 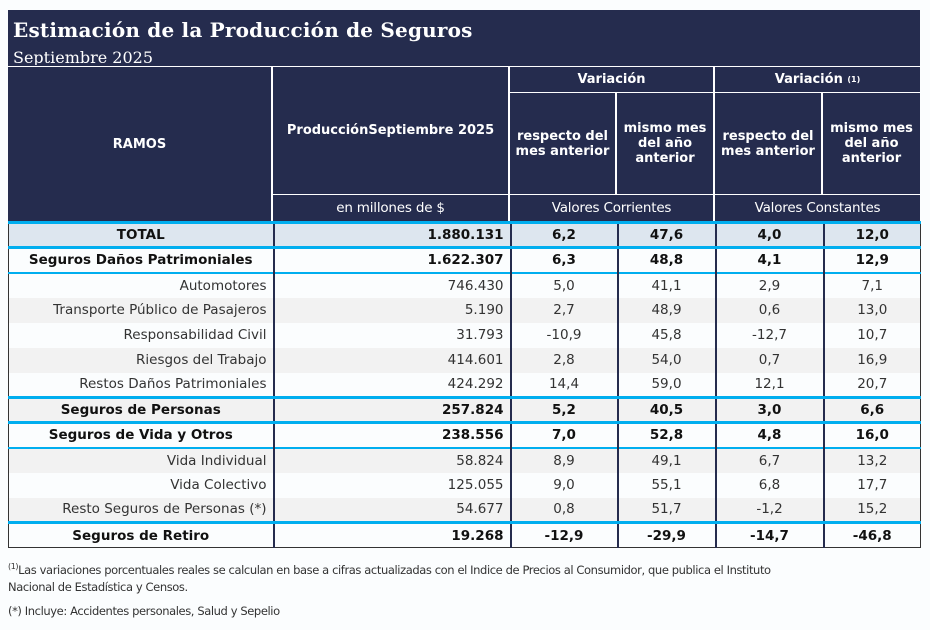 What do you see at coordinates (666, 510) in the screenshot?
I see `var-anual-corriente: 51,7` at bounding box center [666, 510].